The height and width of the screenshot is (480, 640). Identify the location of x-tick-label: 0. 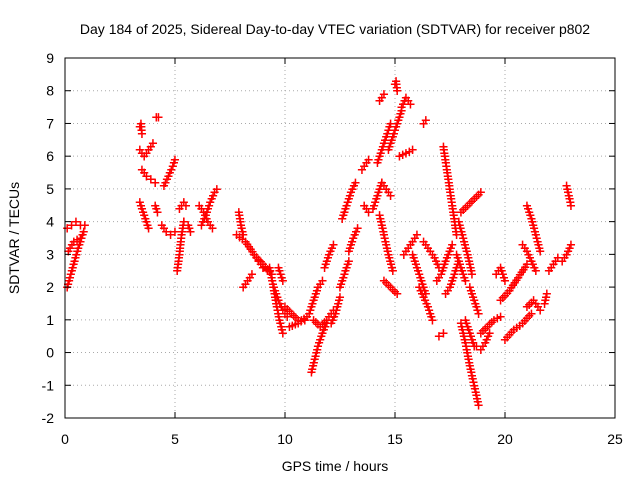
(65, 439).